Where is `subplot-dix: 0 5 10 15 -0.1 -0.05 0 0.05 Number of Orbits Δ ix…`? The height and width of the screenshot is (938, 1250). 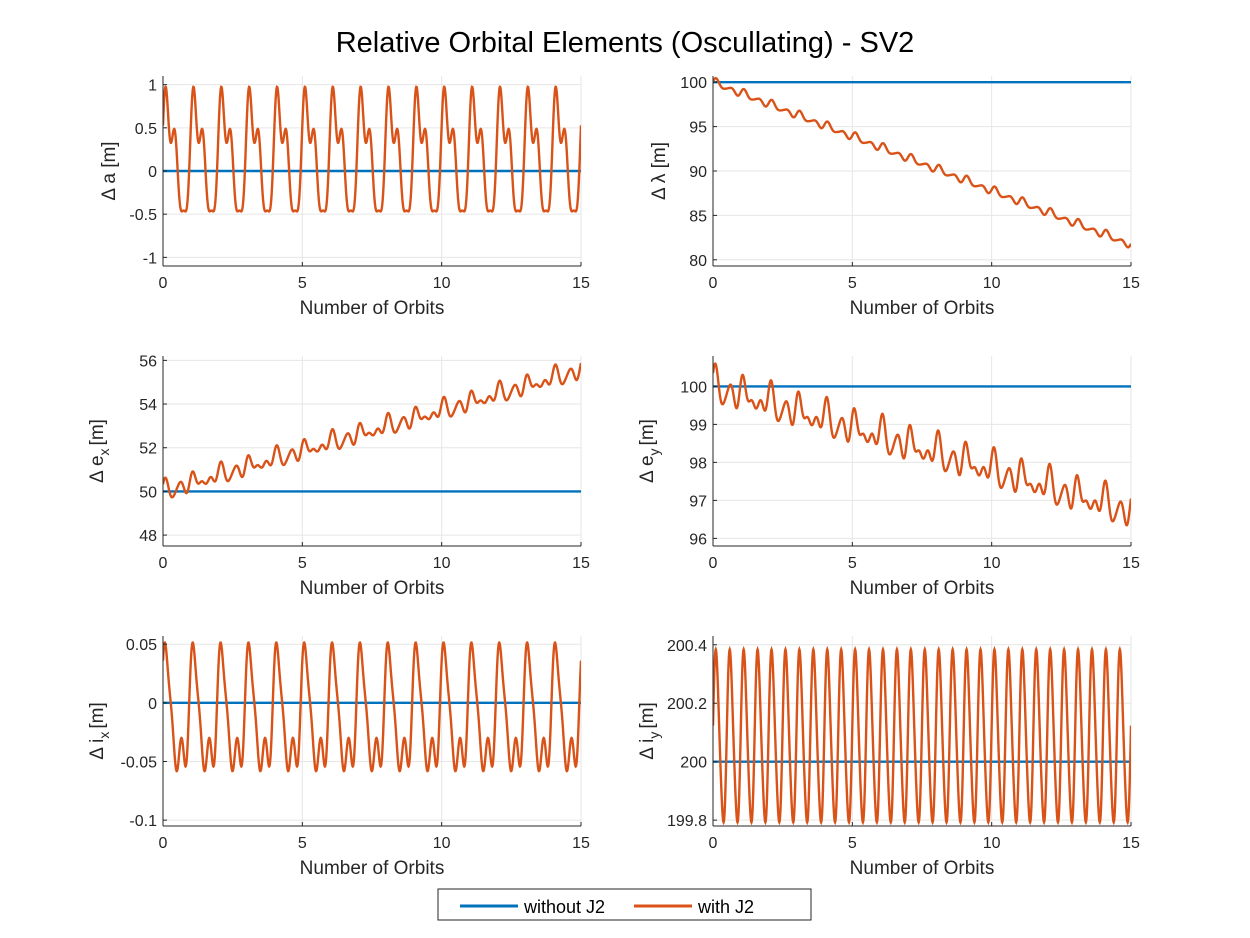
subplot-dix: 0 5 10 15 -0.1 -0.05 0 0.05 Number of Orbits Δ ix… is located at coordinates (338, 757).